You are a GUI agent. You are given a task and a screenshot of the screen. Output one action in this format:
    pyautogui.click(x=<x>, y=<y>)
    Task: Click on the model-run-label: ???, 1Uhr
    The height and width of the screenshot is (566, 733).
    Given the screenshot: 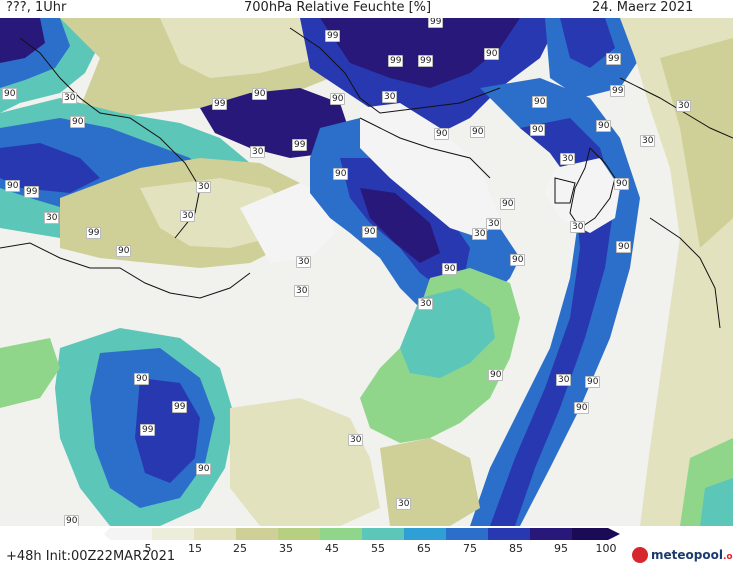 What is the action you would take?
    pyautogui.click(x=36, y=7)
    